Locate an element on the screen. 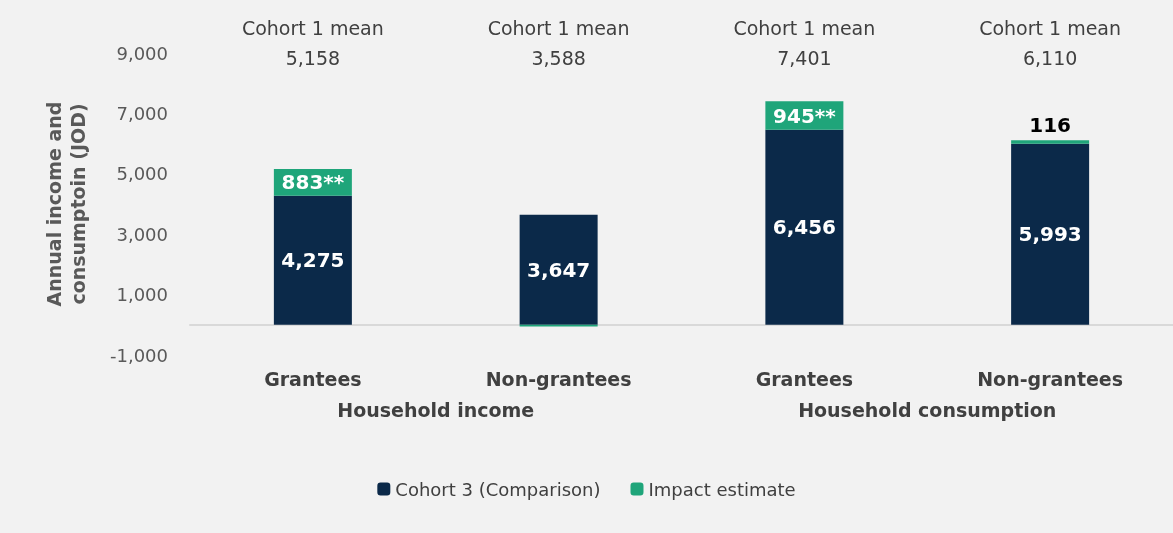 This screenshot has height=533, width=1173. data-label: 6,456 is located at coordinates (804, 227).